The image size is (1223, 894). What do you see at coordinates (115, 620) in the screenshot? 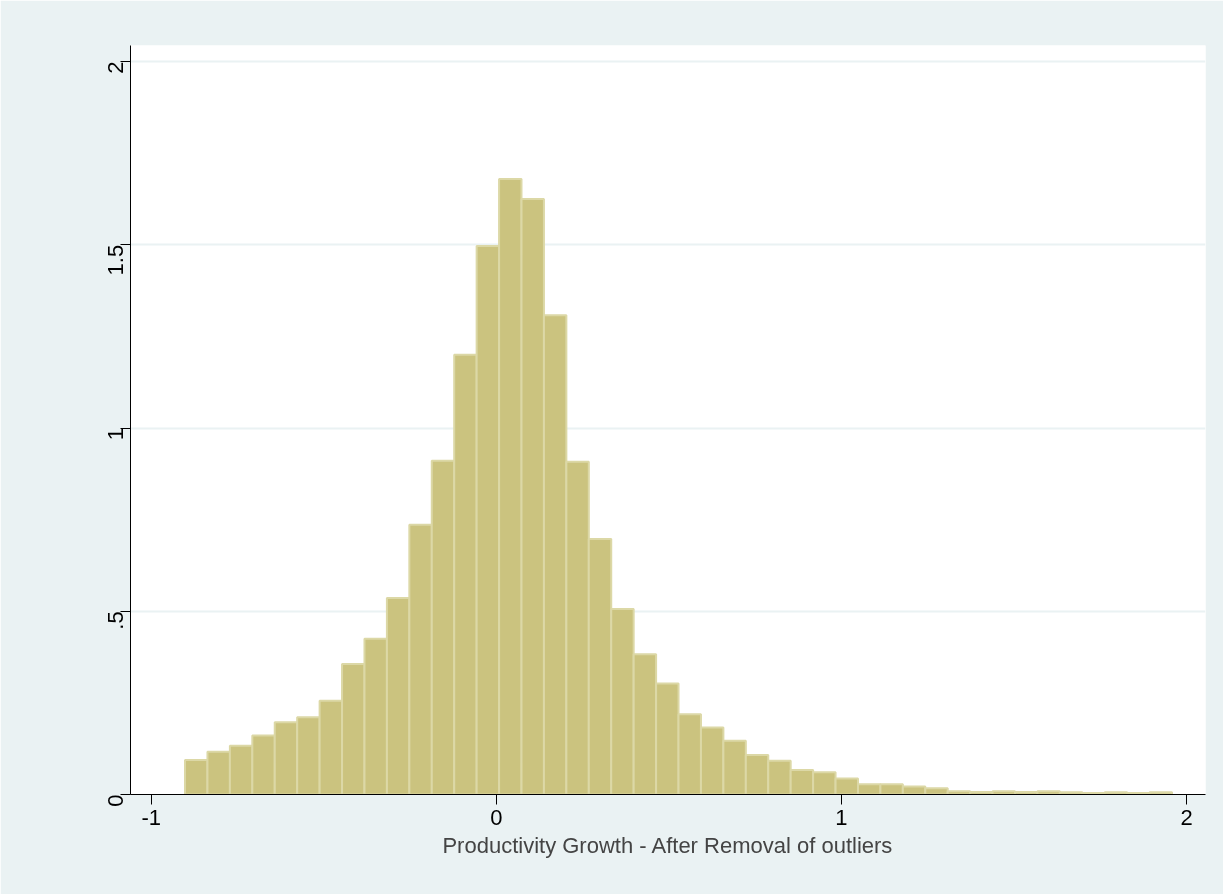
I see `y-tick-label: .5` at bounding box center [115, 620].